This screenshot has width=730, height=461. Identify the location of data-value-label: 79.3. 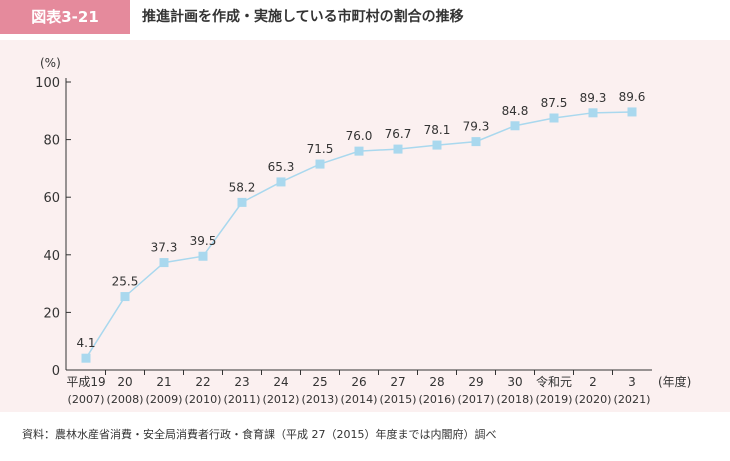
(476, 127).